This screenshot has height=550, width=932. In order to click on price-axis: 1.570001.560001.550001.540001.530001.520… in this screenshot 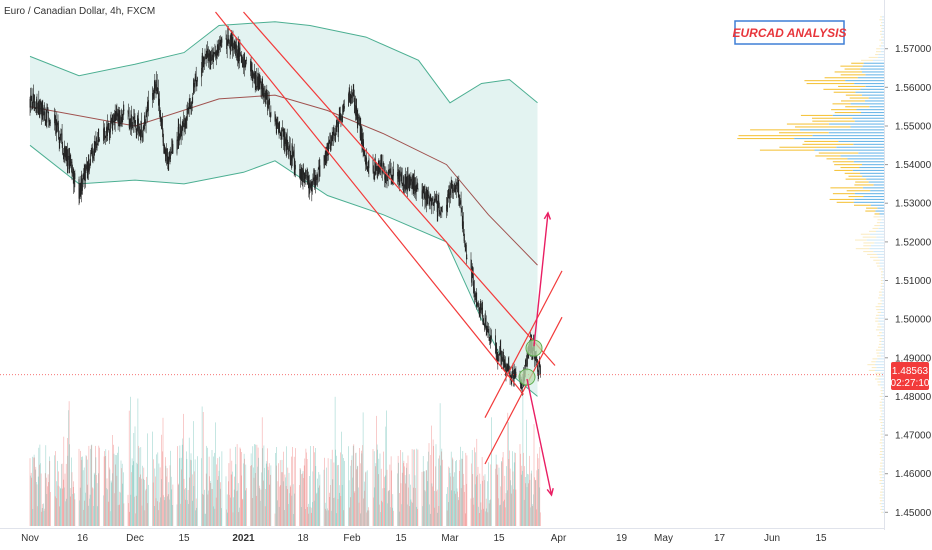, I will do `click(908, 275)`.